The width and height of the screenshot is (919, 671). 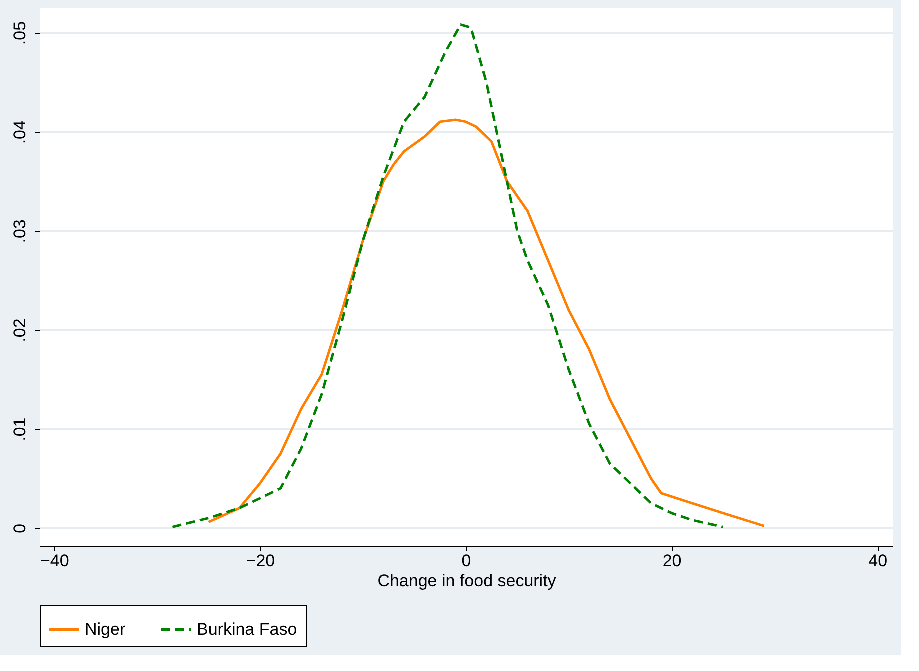 I want to click on x-tick-label: 20, so click(x=672, y=561).